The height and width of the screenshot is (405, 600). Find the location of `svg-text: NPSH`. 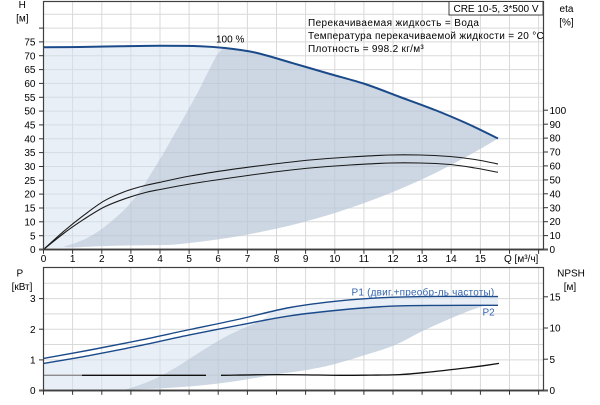

svg-text: NPSH is located at coordinates (571, 273).